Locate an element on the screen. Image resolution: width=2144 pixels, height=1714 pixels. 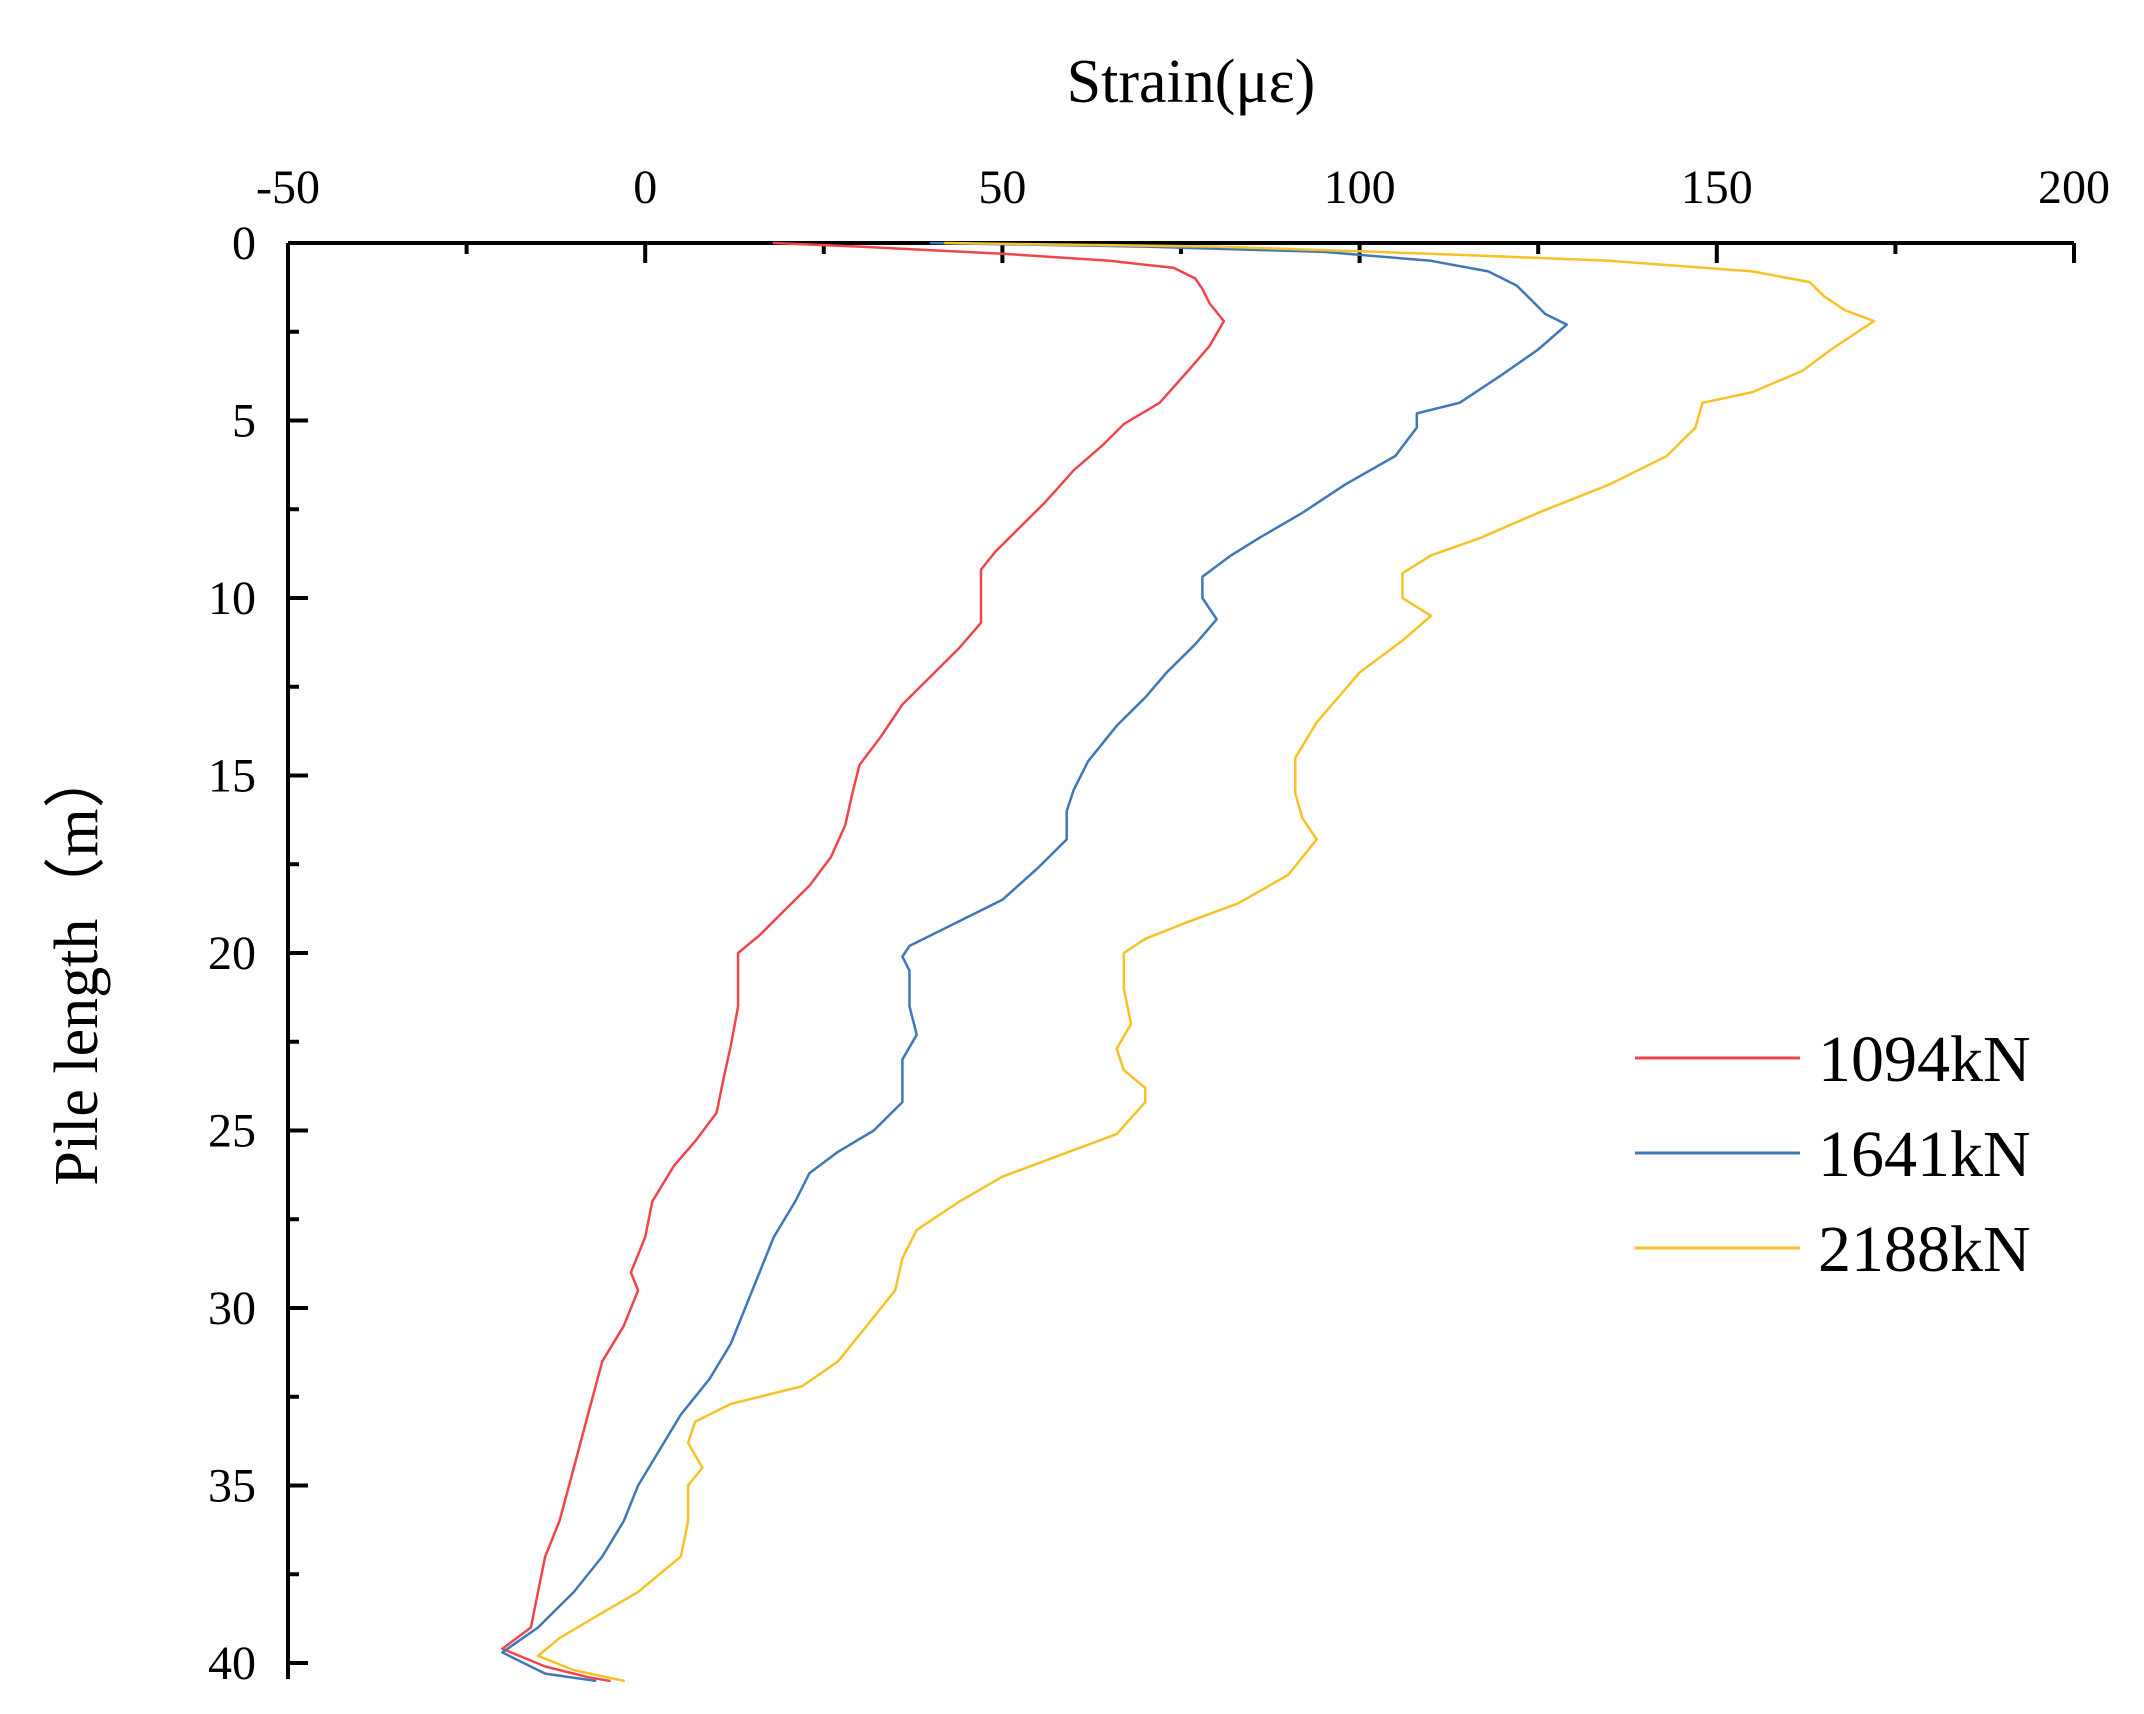
y-tick-label: 10 is located at coordinates (232, 598).